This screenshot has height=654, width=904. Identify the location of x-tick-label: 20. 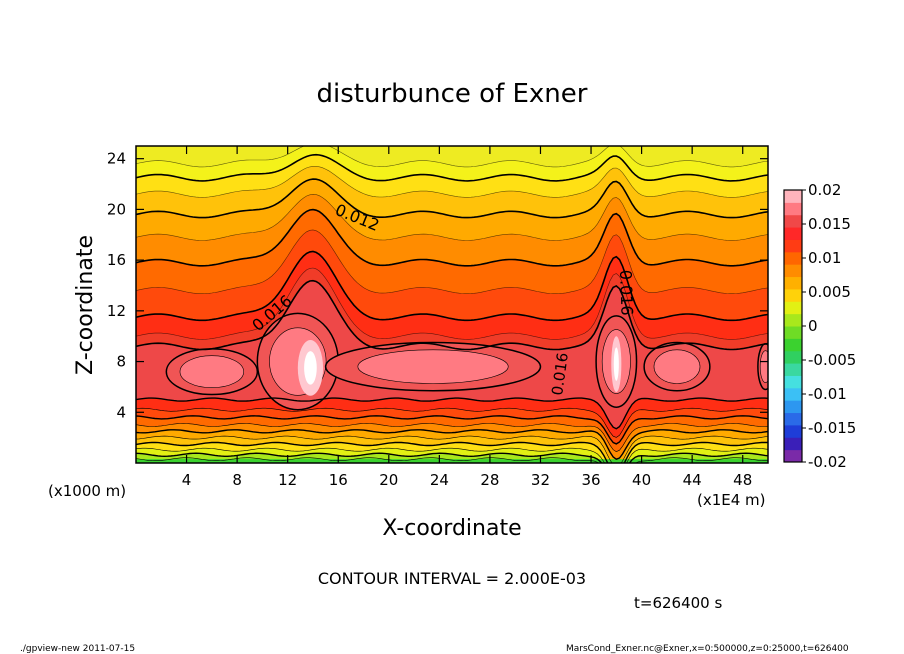
(388, 480).